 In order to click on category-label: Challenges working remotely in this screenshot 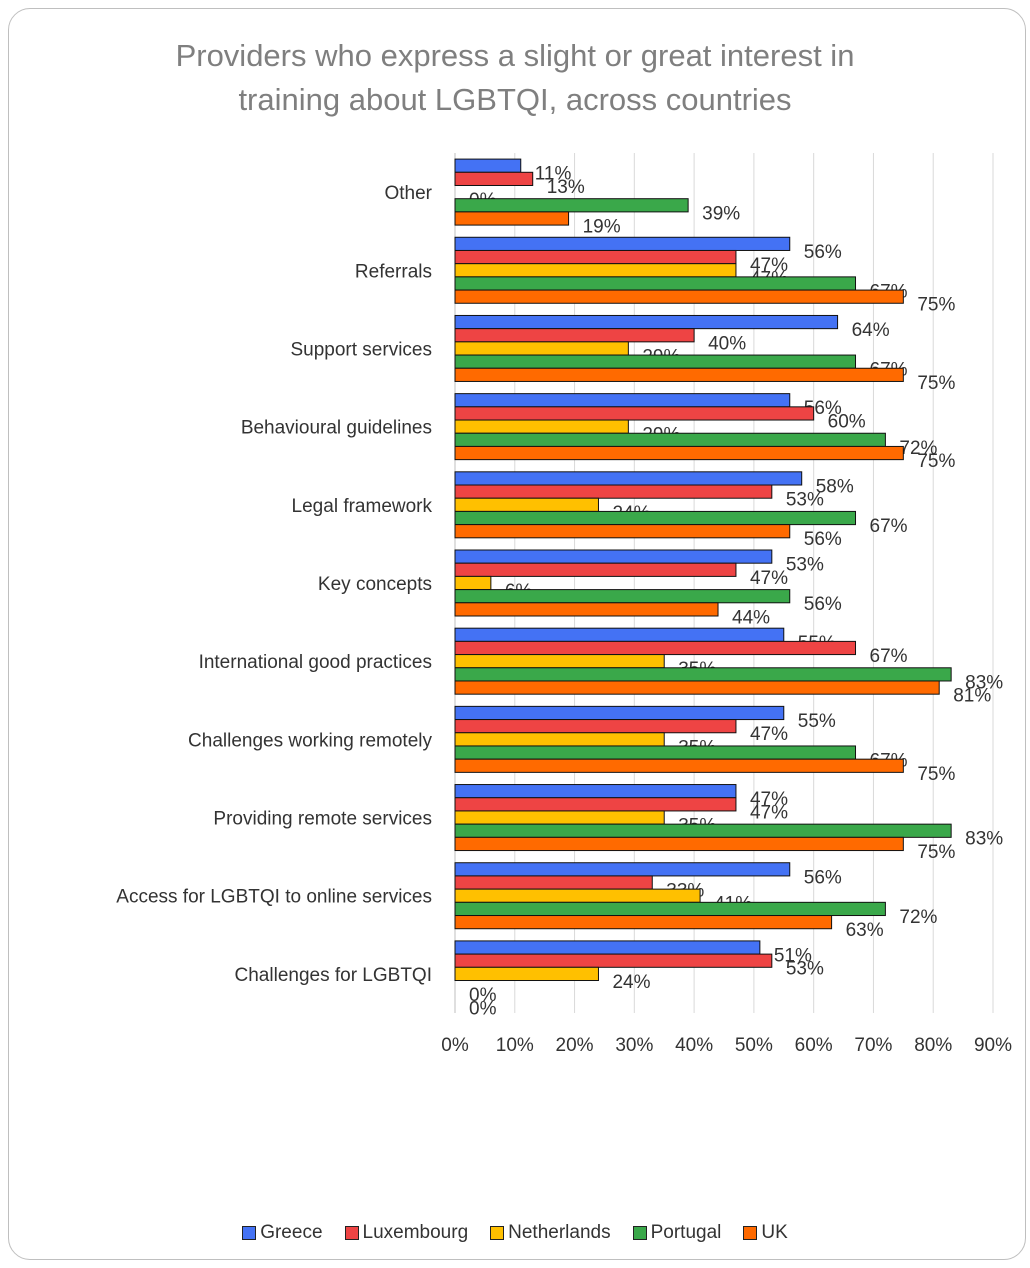, I will do `click(310, 740)`.